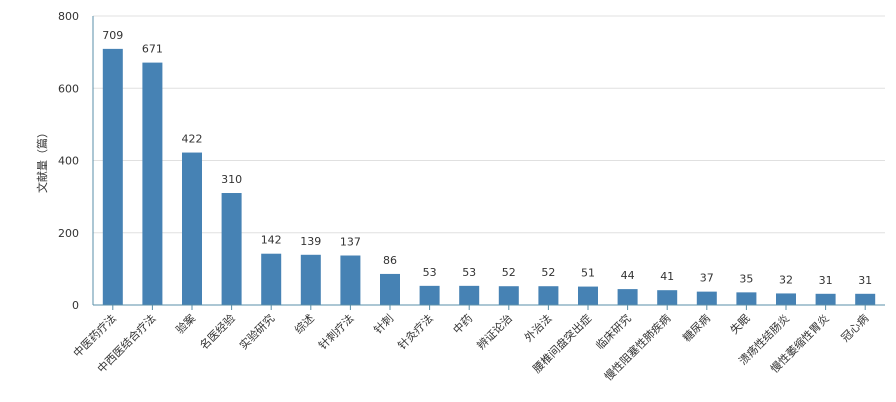 Image resolution: width=896 pixels, height=402 pixels. I want to click on x-tick-label: 针刺疗法, so click(336, 331).